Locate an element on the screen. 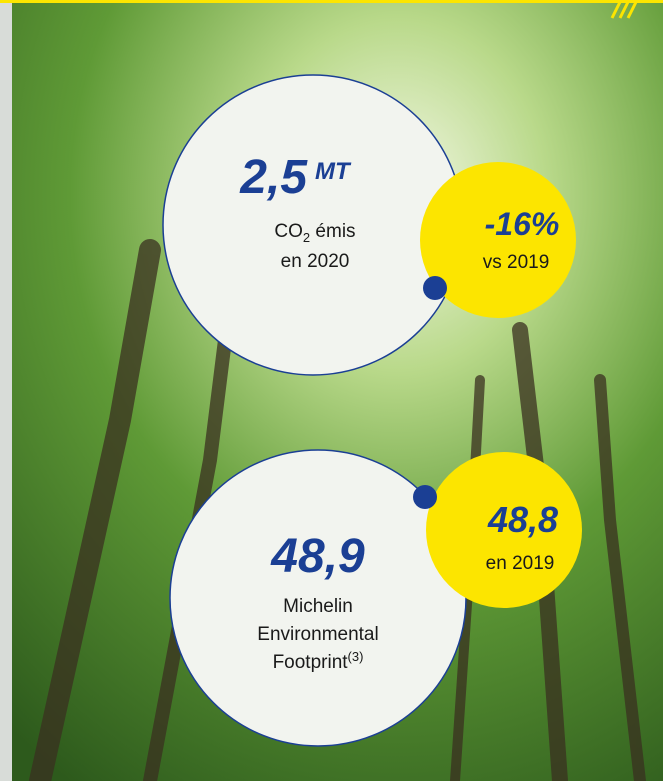 Image resolution: width=663 pixels, height=781 pixels. unit: MT is located at coordinates (333, 171).